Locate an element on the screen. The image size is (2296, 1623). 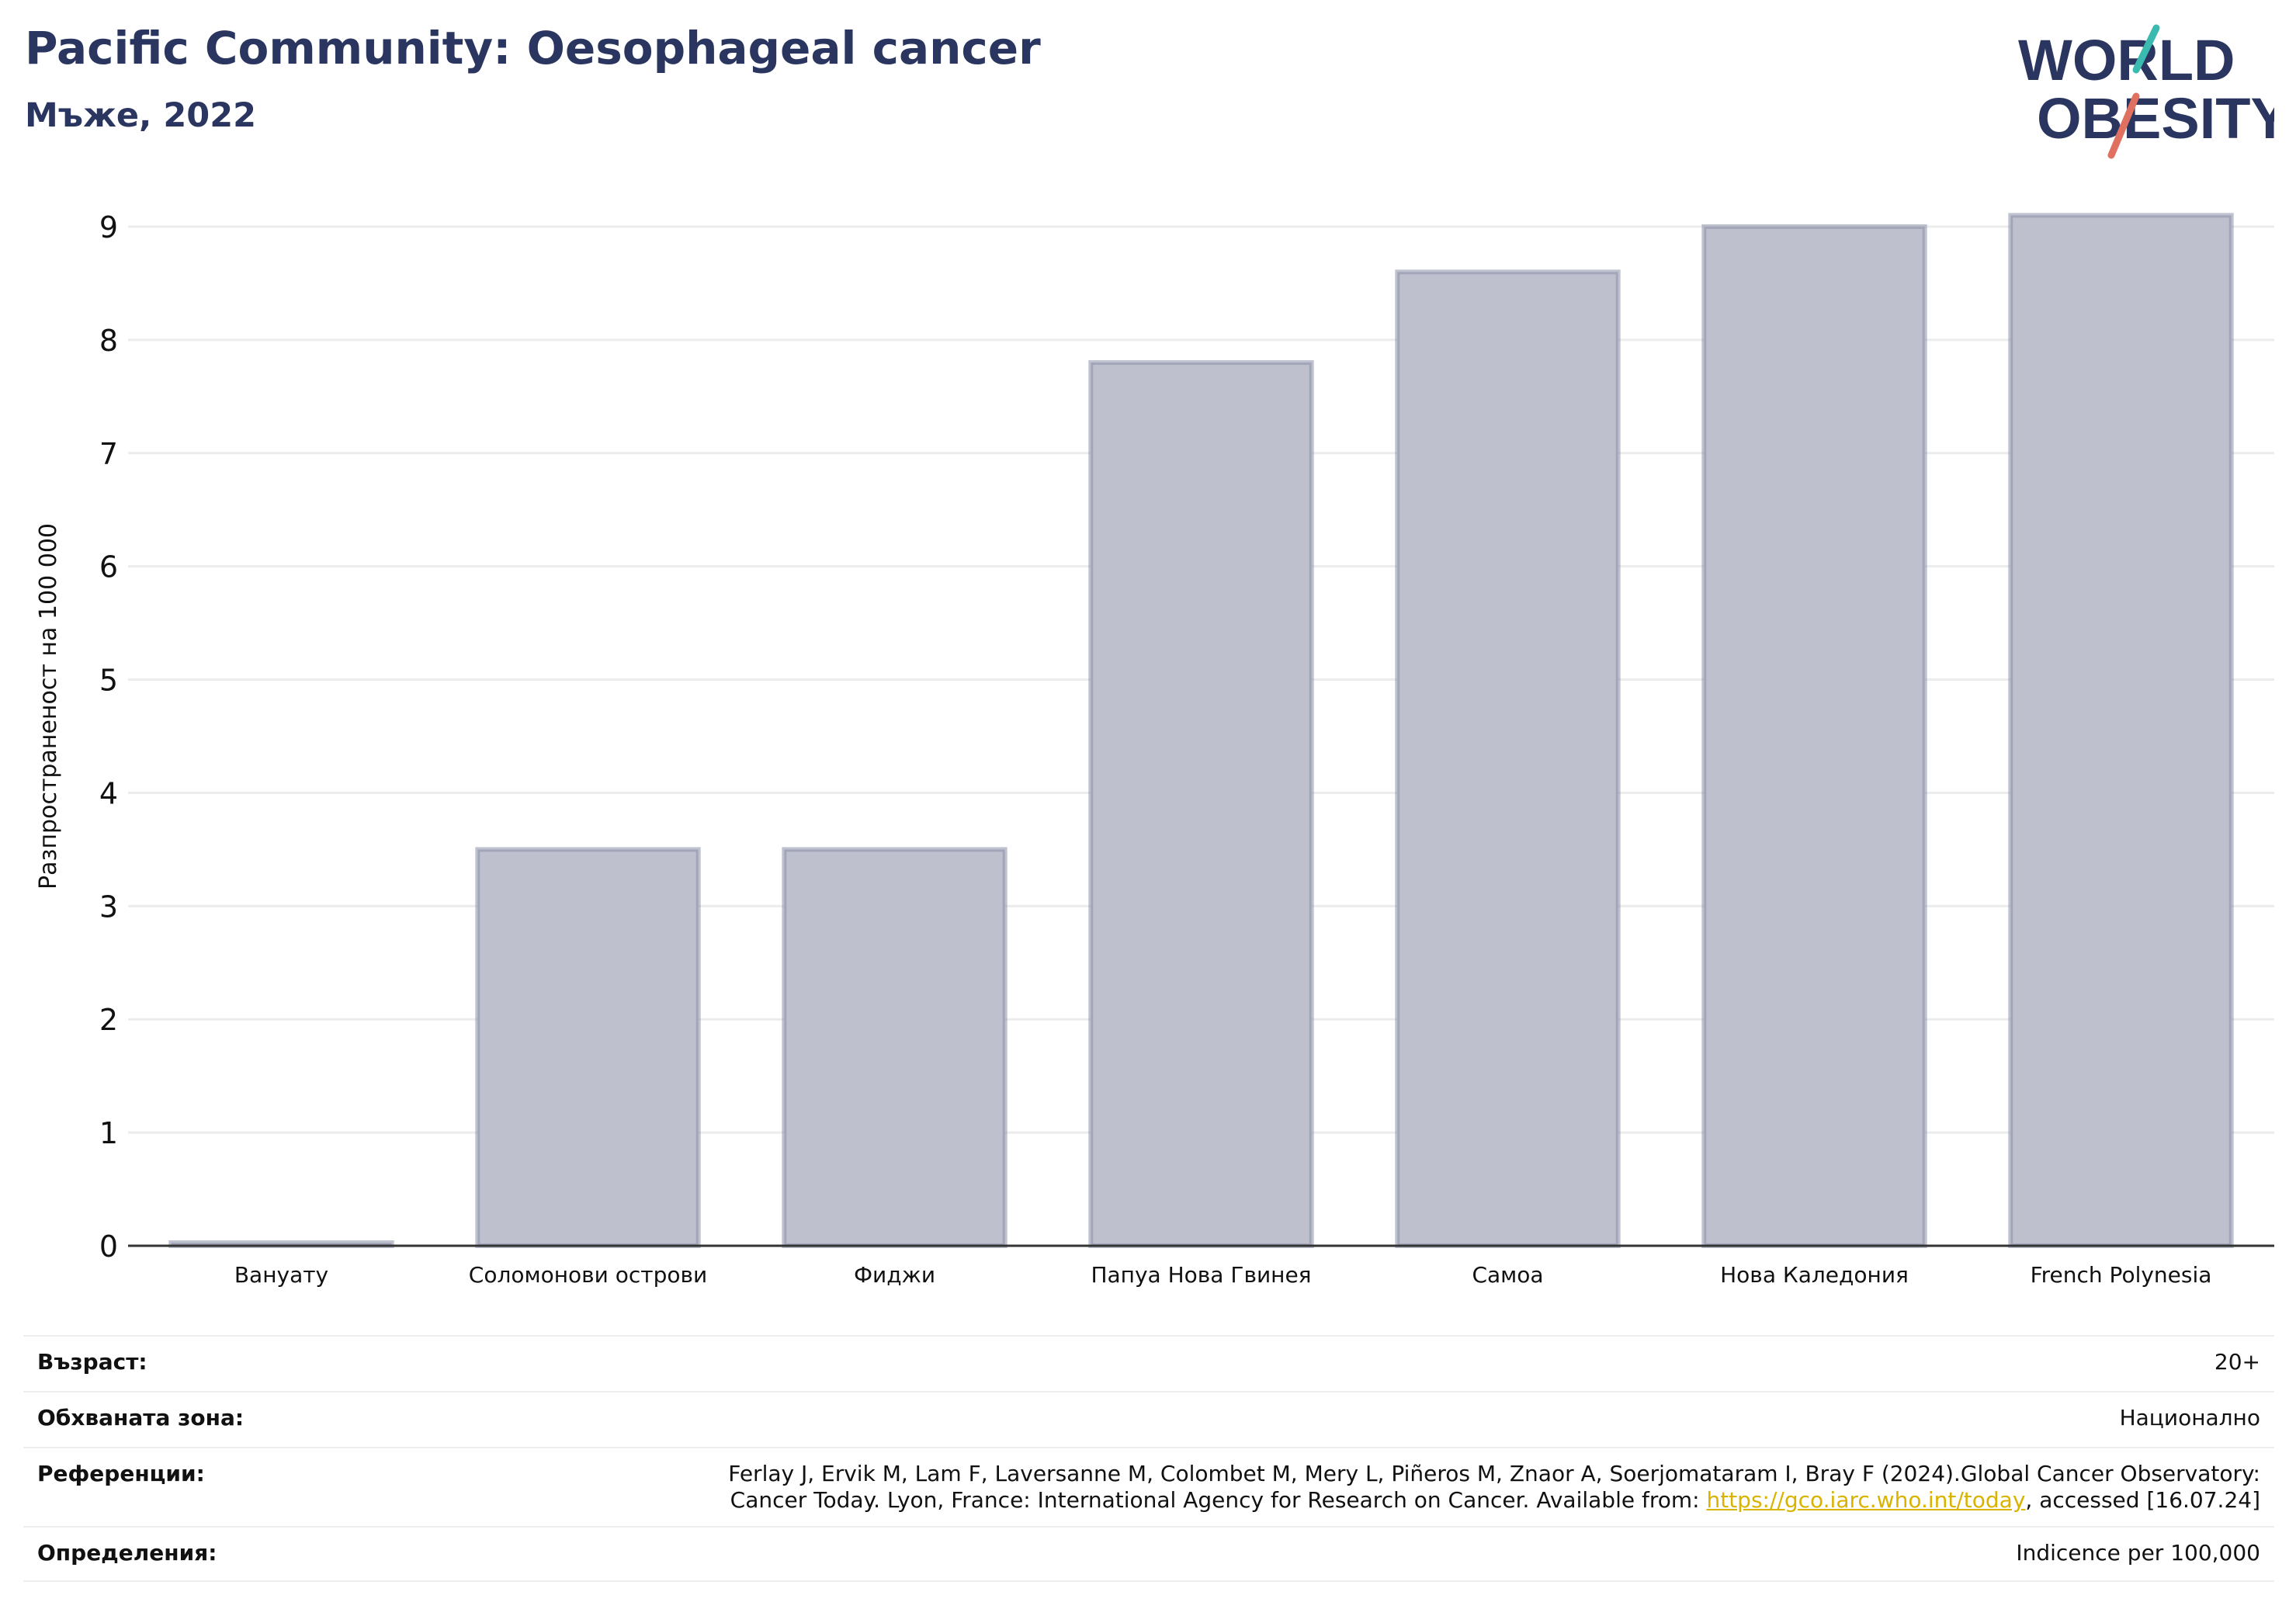
y-axis-label: Разпространеност на 100 000 is located at coordinates (48, 706).